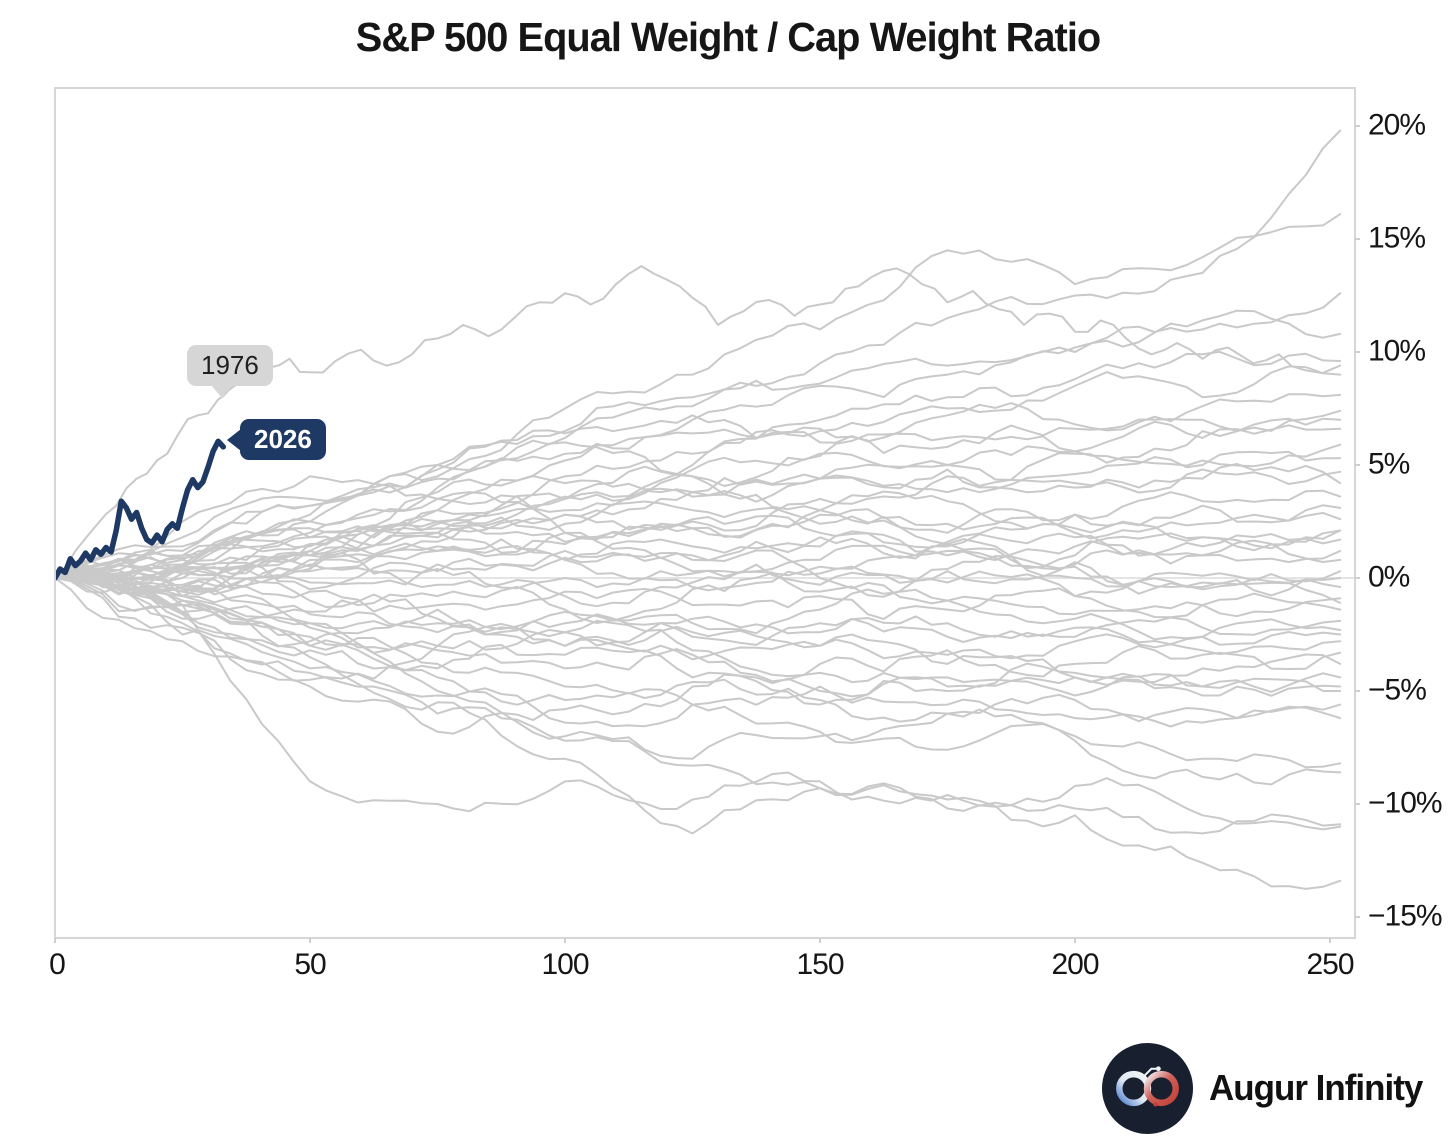 The width and height of the screenshot is (1456, 1137). I want to click on infinity-logo-icon, so click(1147, 1088).